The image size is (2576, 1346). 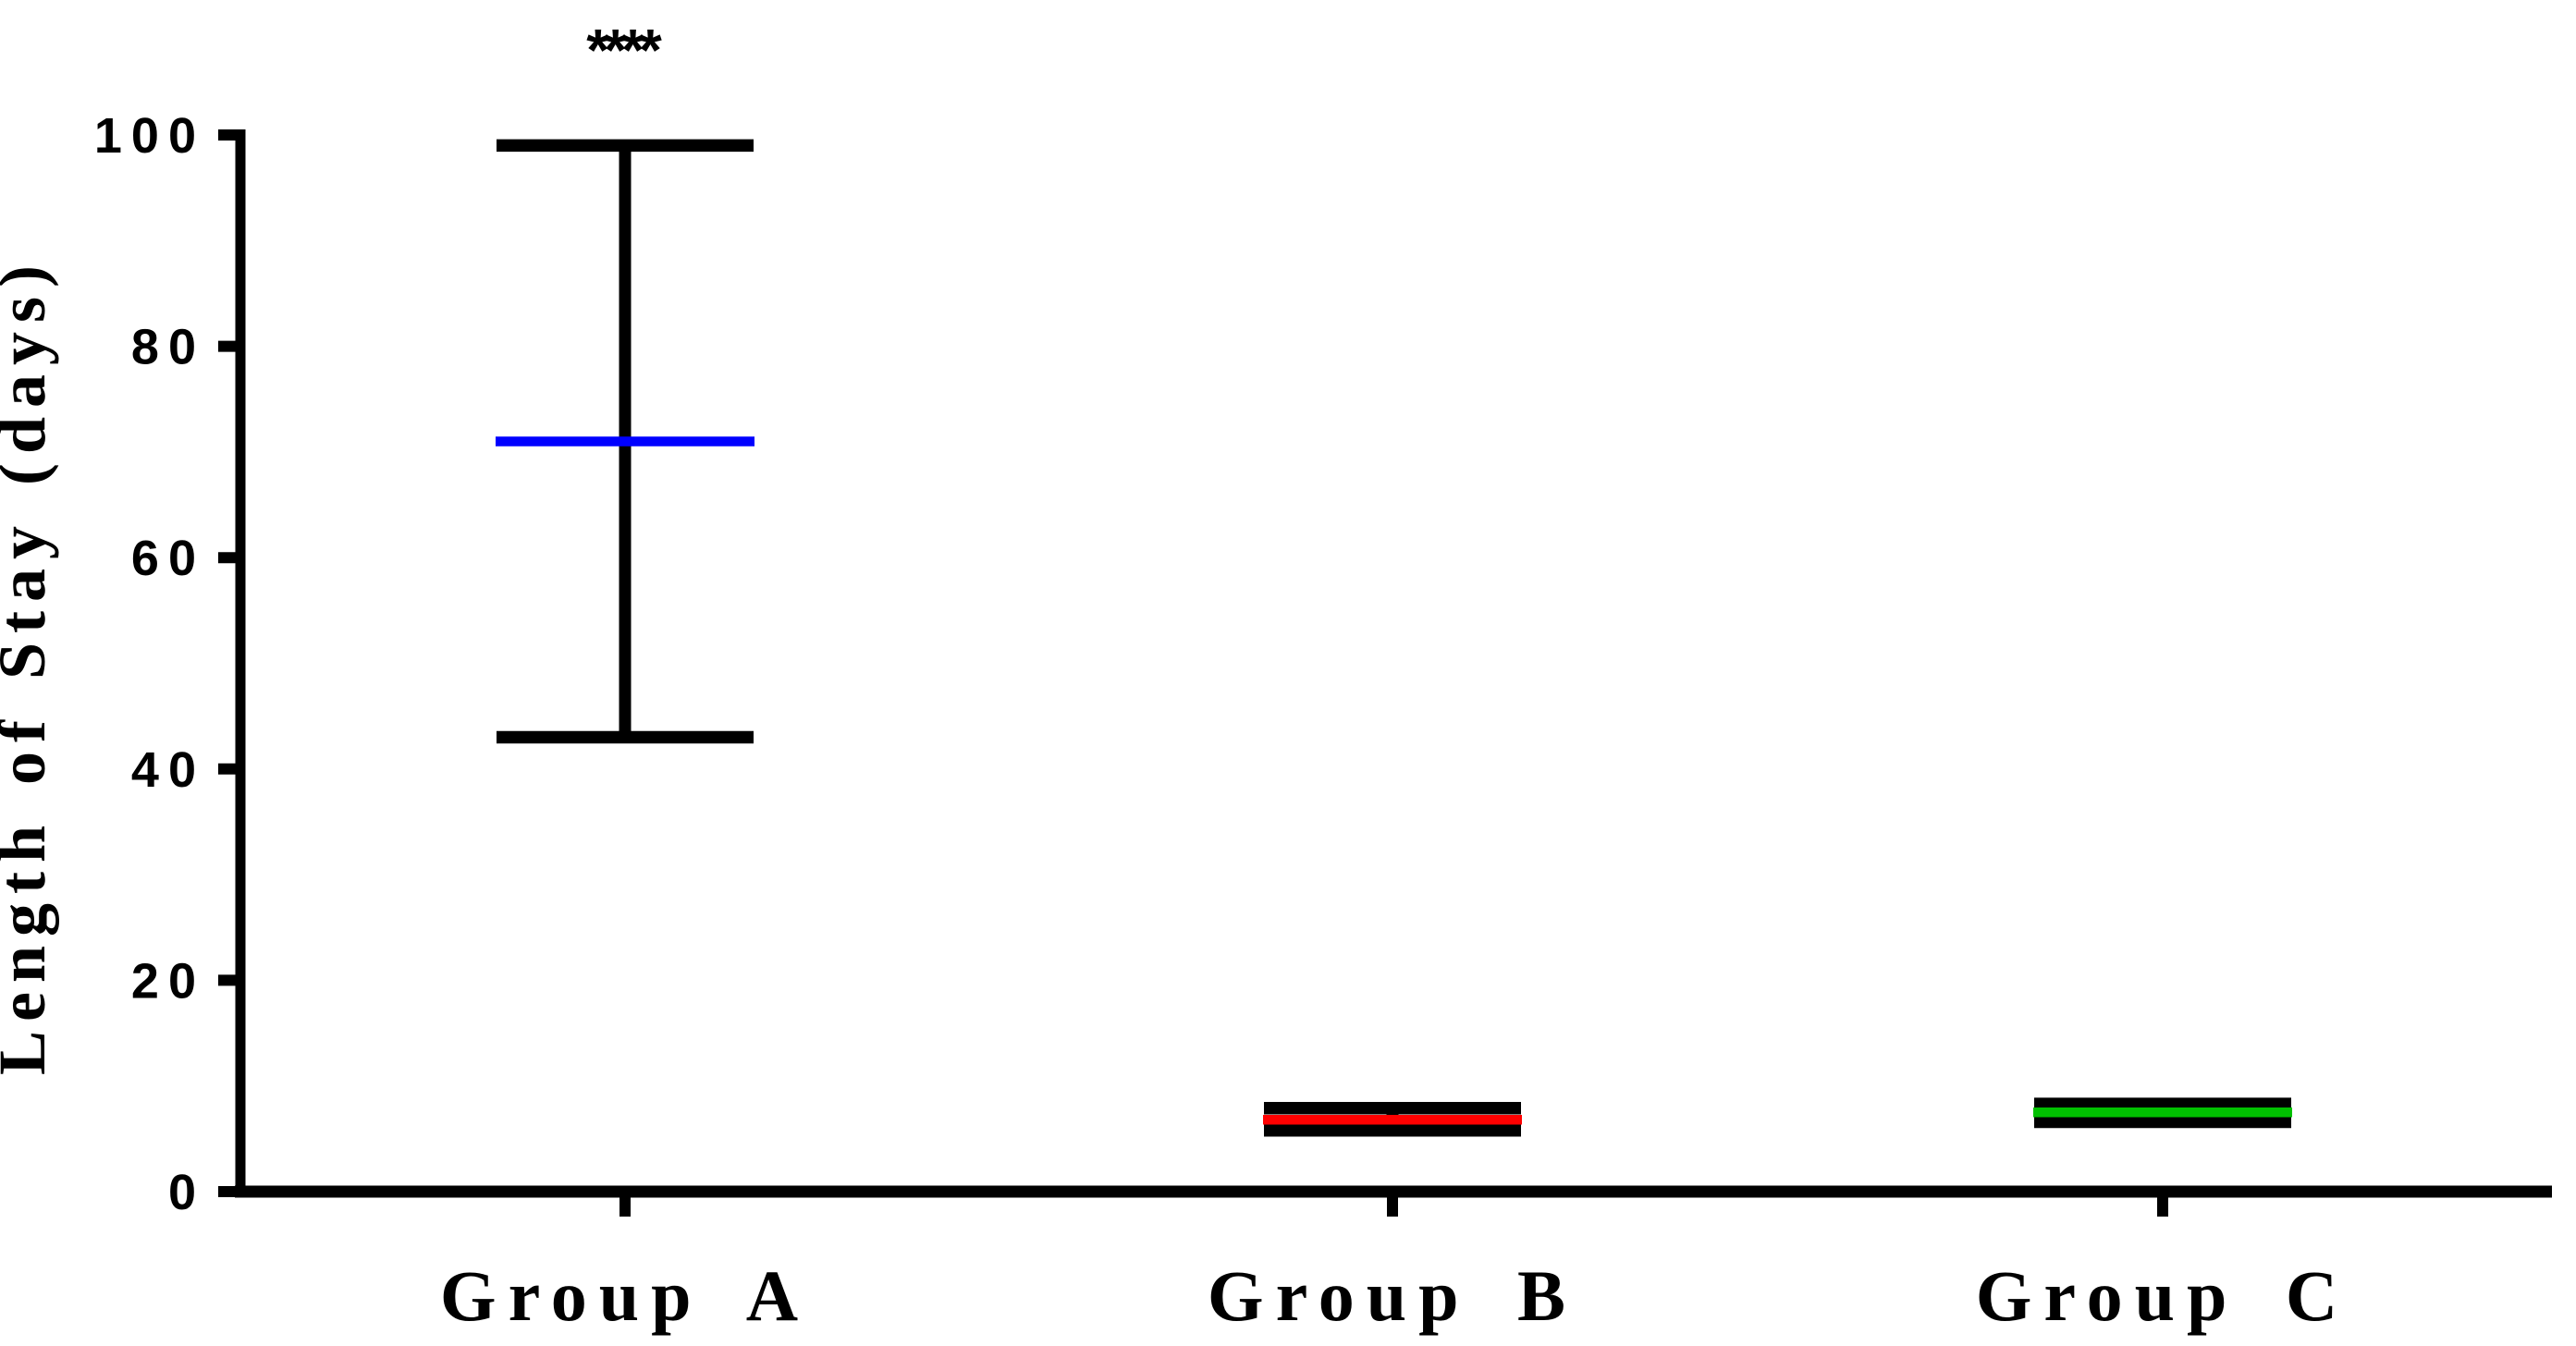 What do you see at coordinates (149, 136) in the screenshot?
I see `y-tick-label-100: 100` at bounding box center [149, 136].